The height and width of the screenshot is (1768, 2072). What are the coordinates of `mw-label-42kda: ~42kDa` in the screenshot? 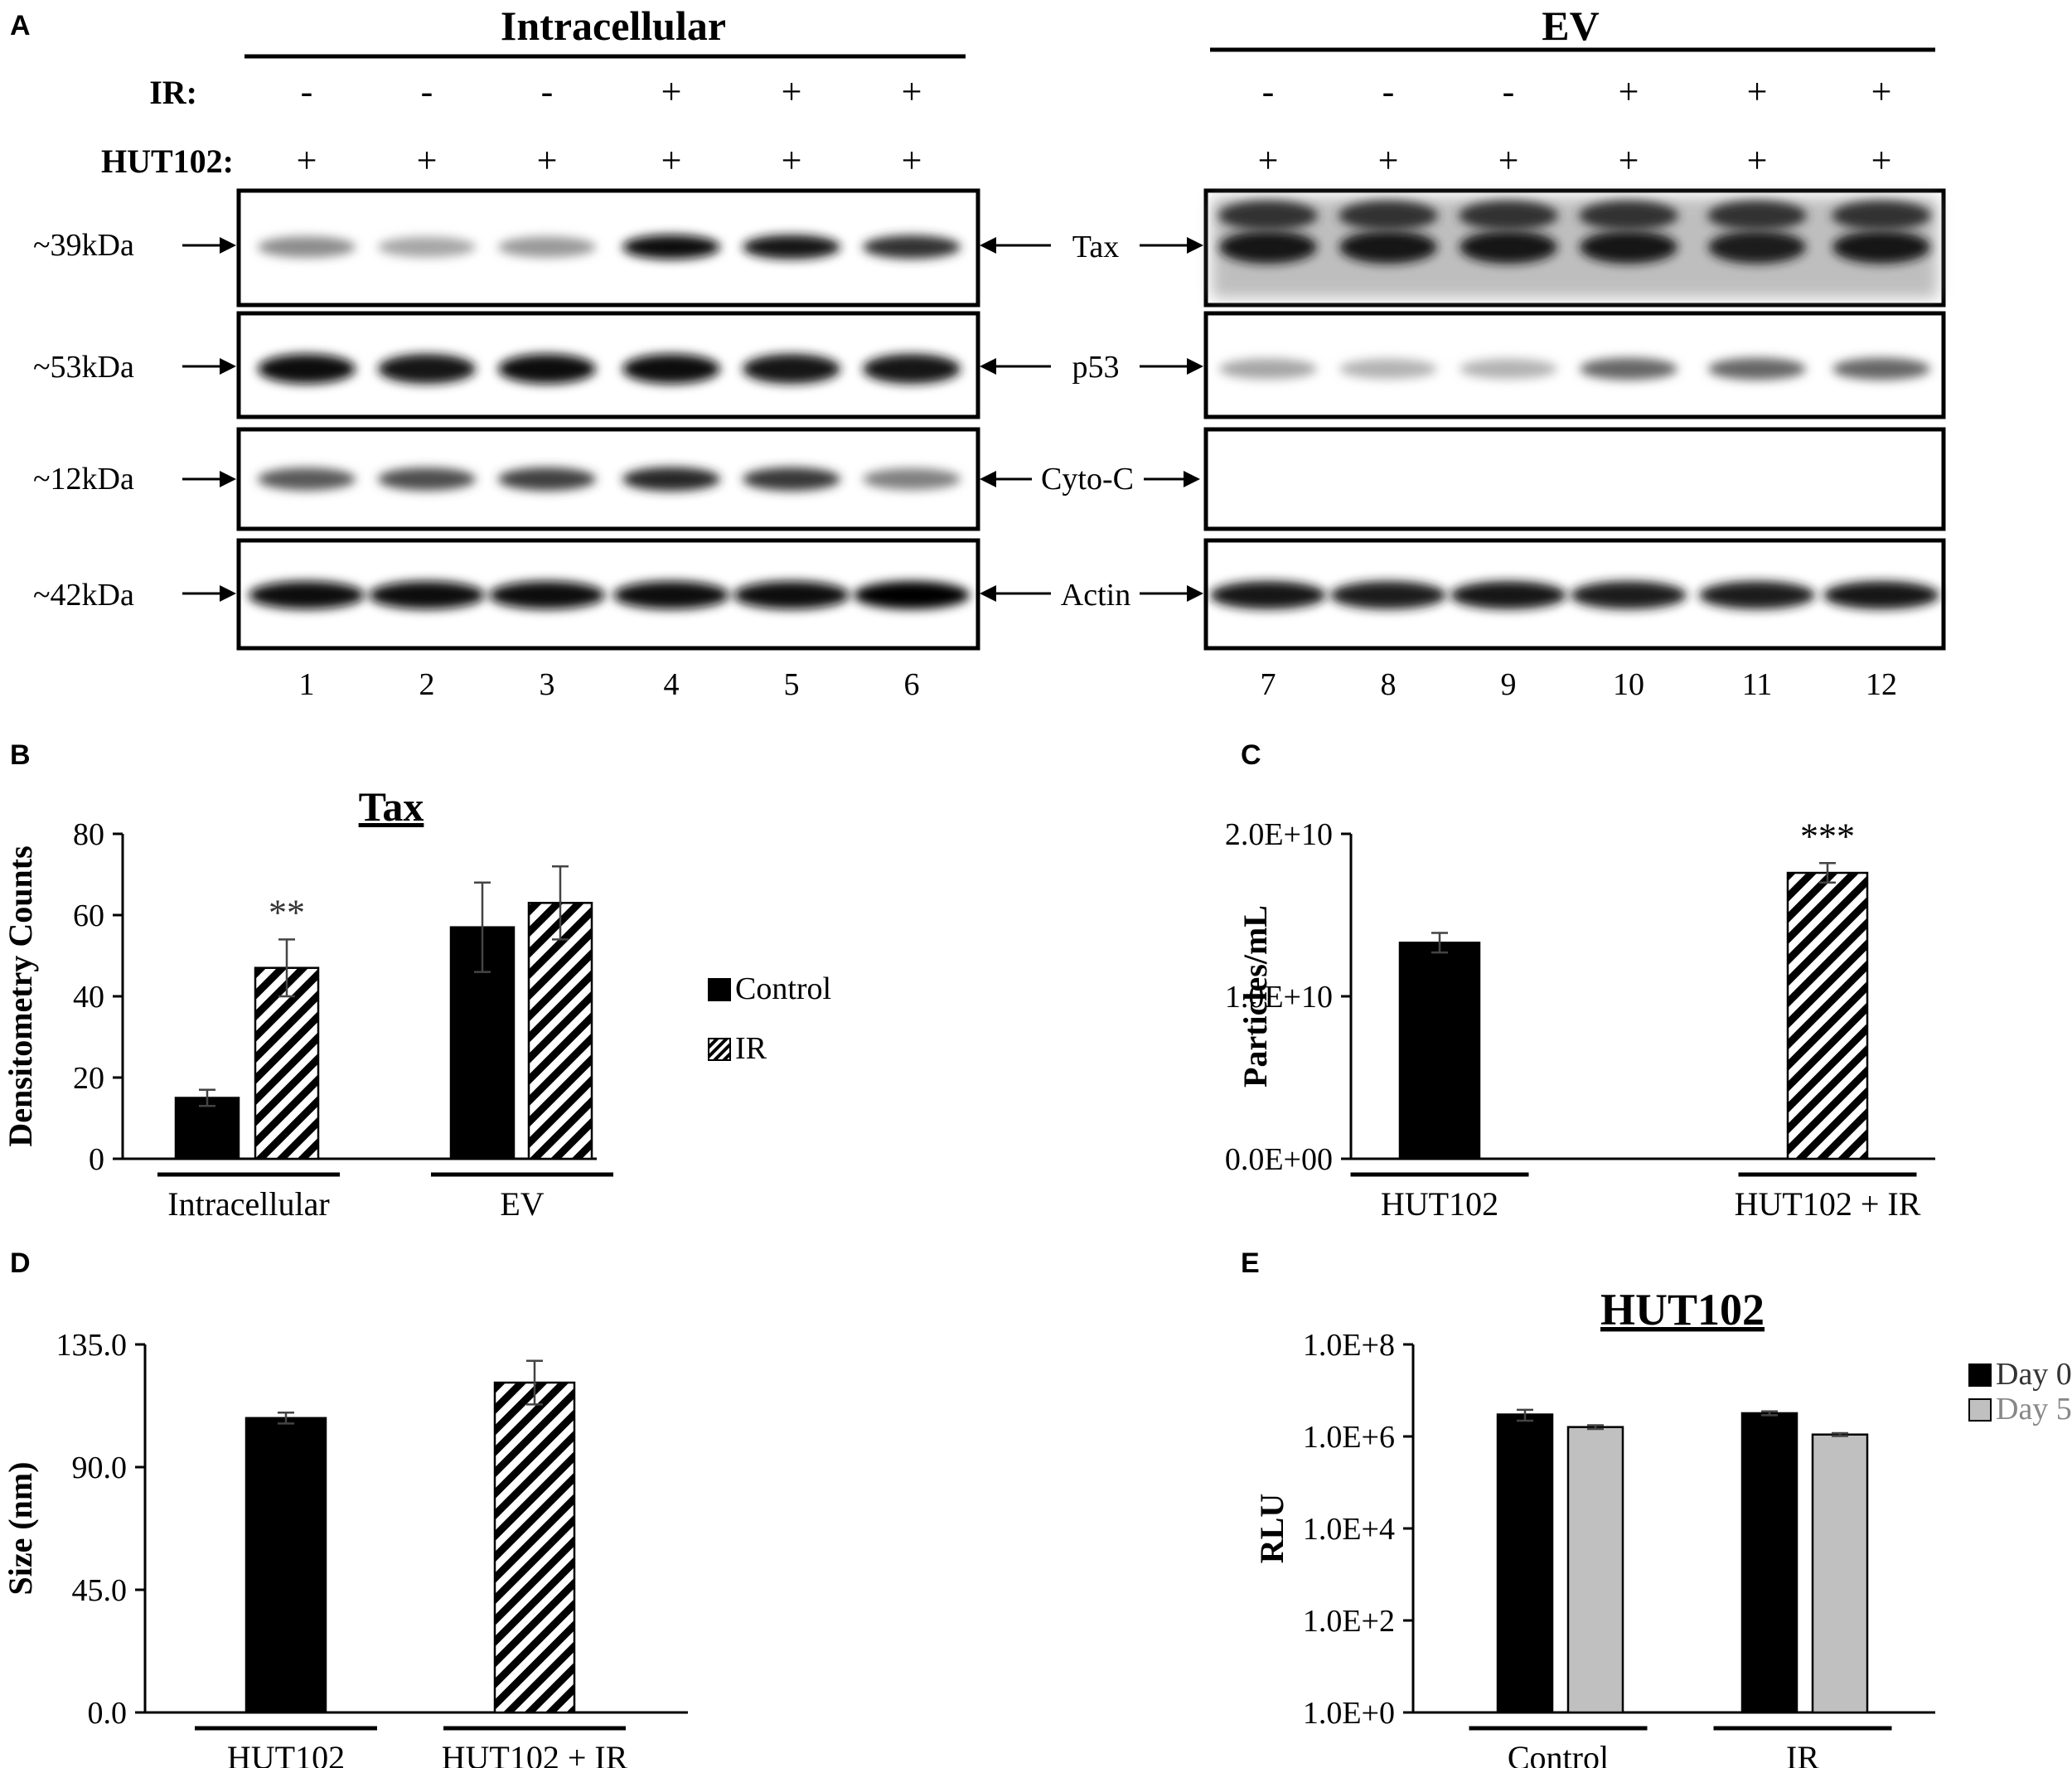 It's located at (83, 595).